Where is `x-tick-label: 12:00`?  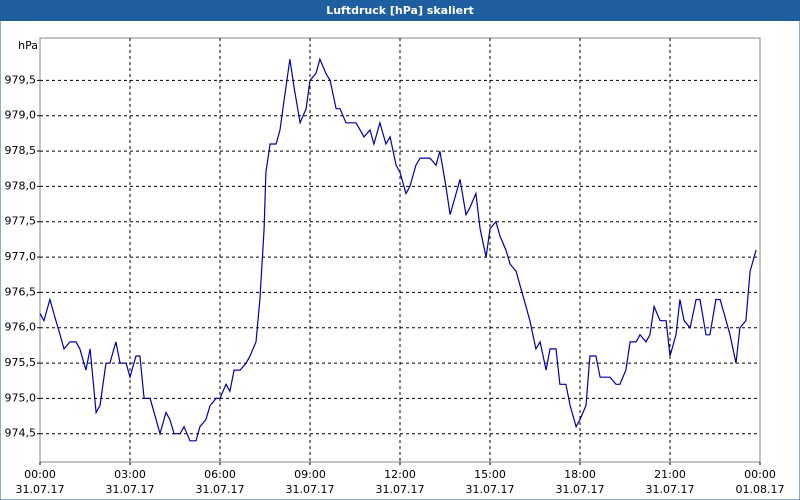
x-tick-label: 12:00 is located at coordinates (400, 474).